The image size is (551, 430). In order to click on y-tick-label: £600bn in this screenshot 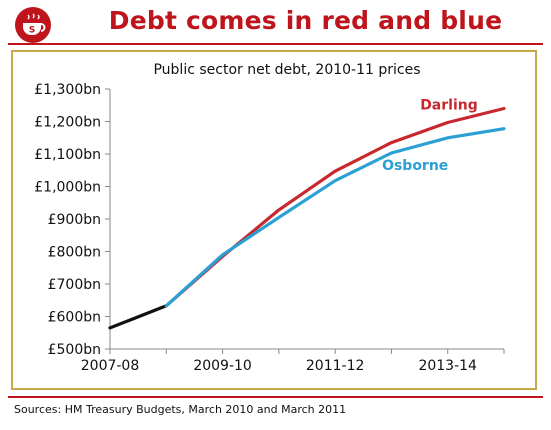, I will do `click(74, 318)`.